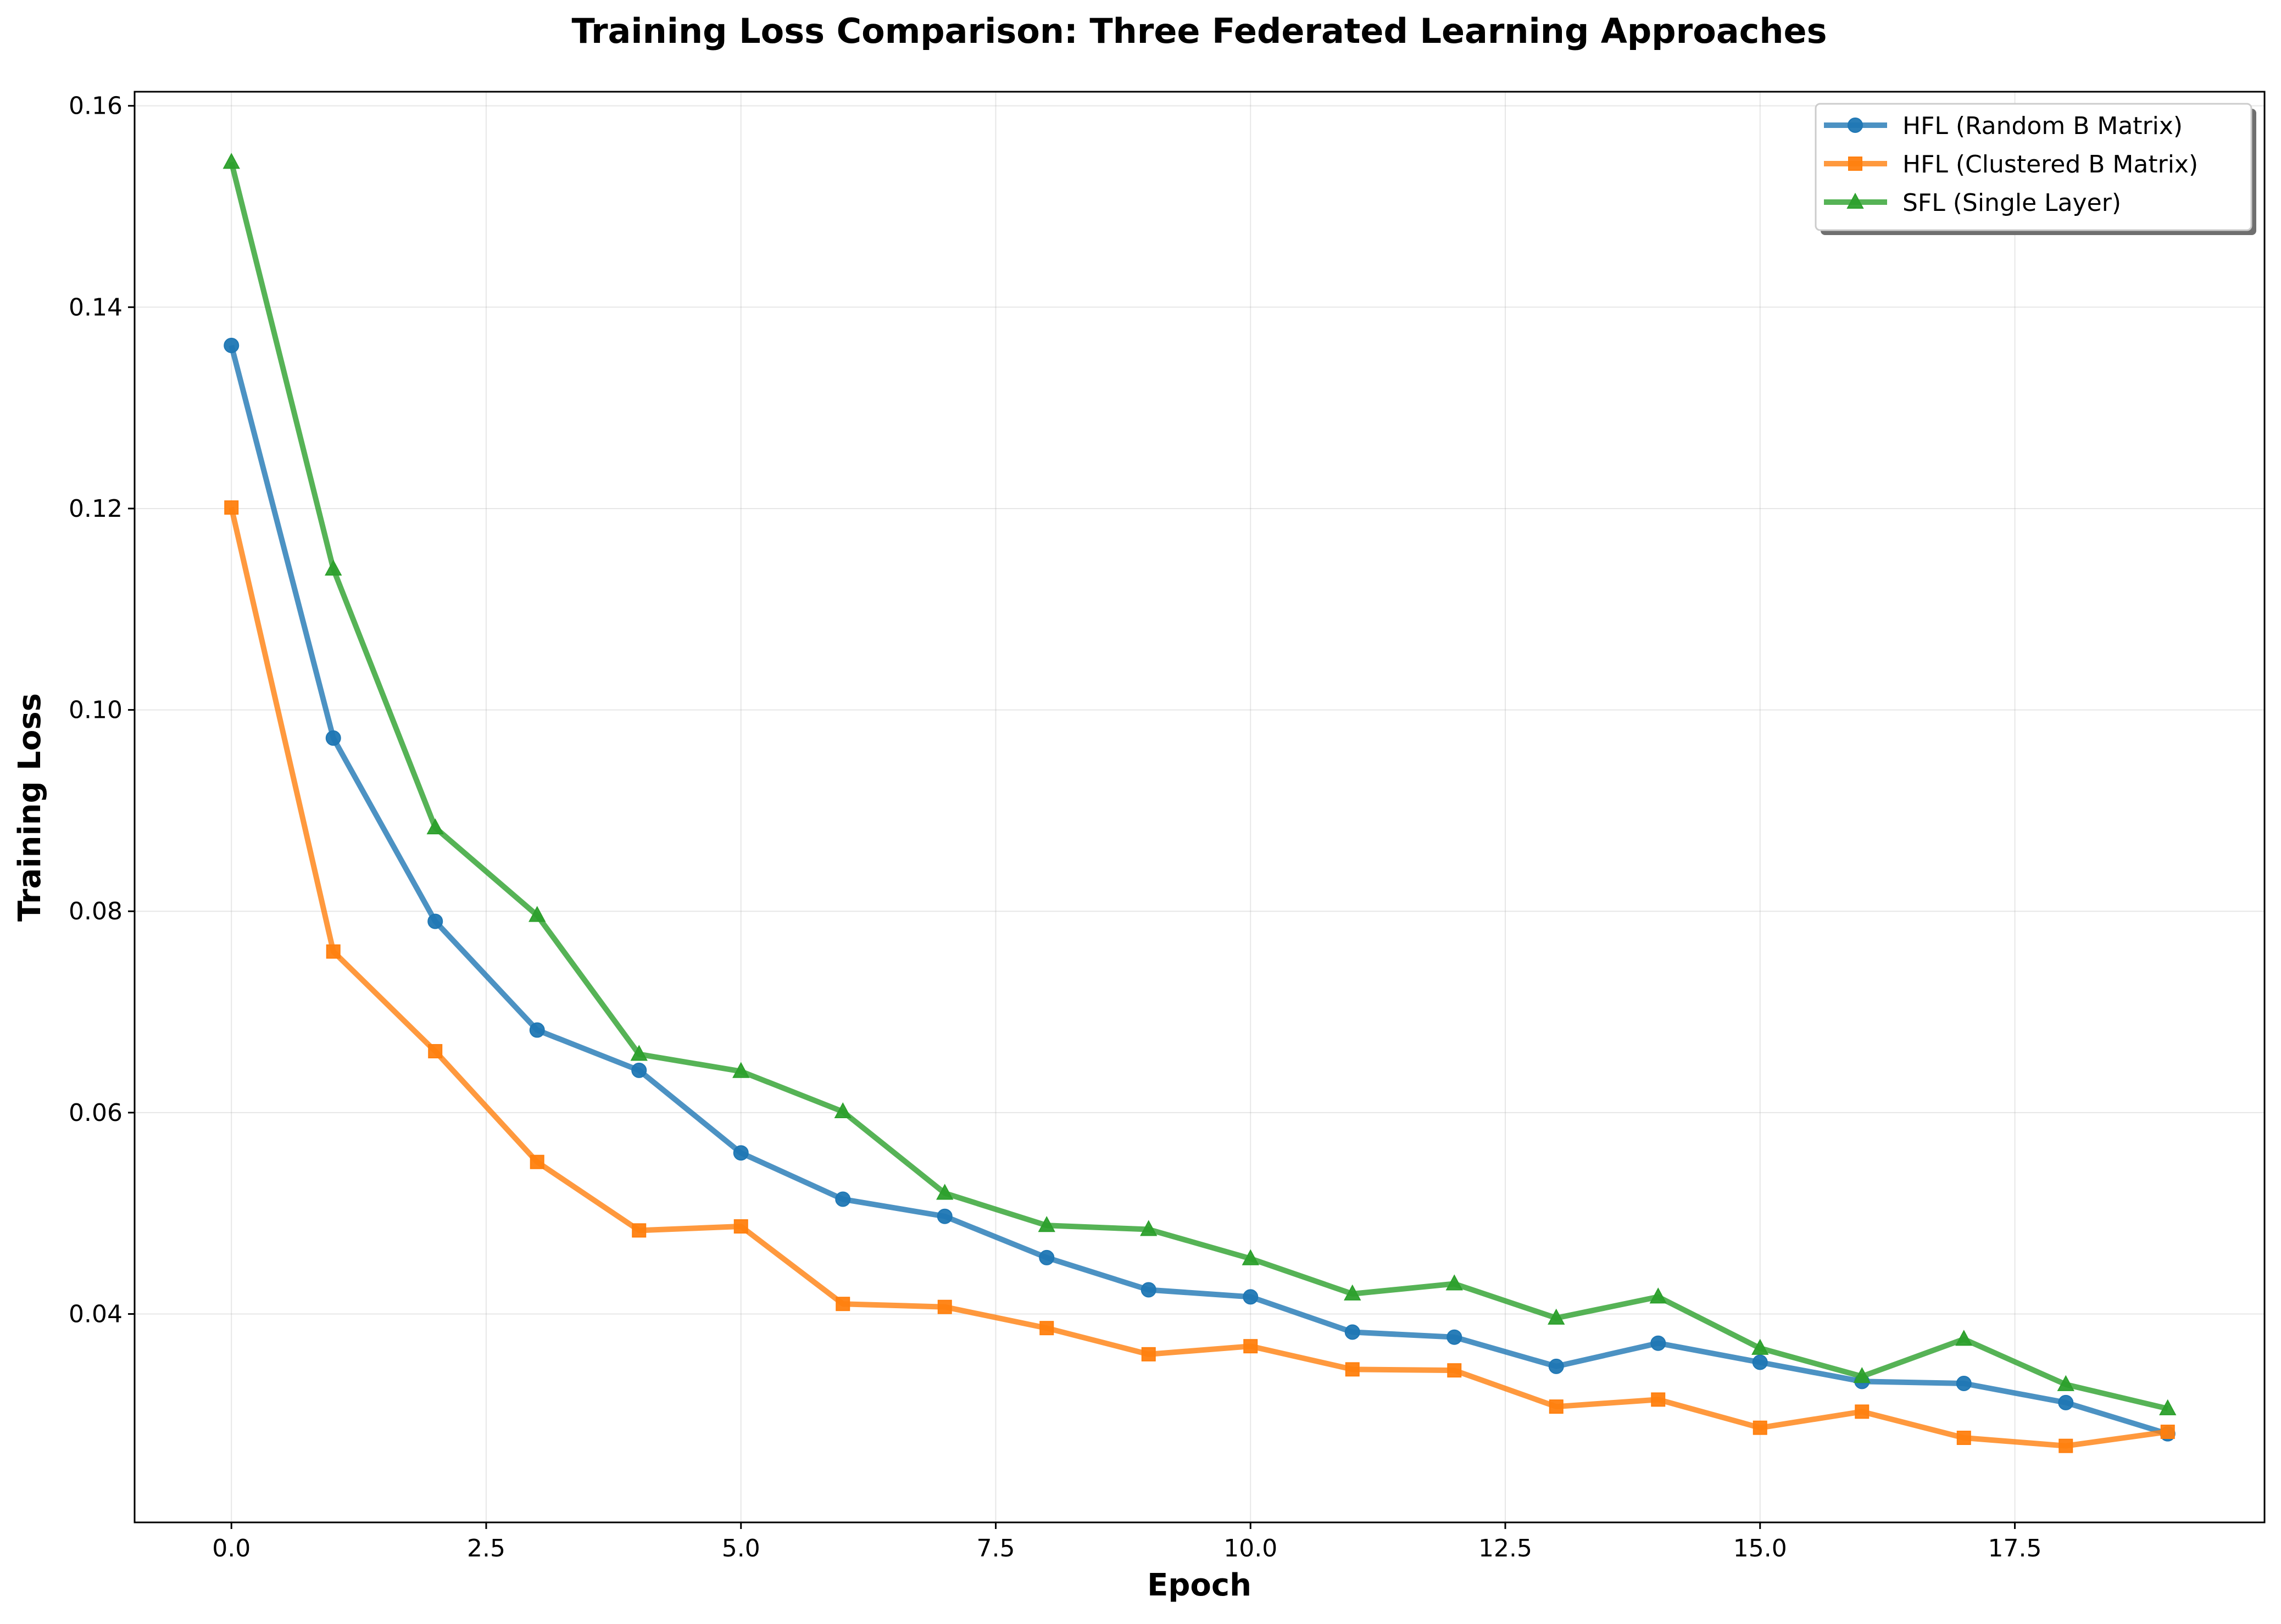 Image resolution: width=2281 pixels, height=1624 pixels. Describe the element at coordinates (96, 1315) in the screenshot. I see `y-tick-label: 0.04` at that location.